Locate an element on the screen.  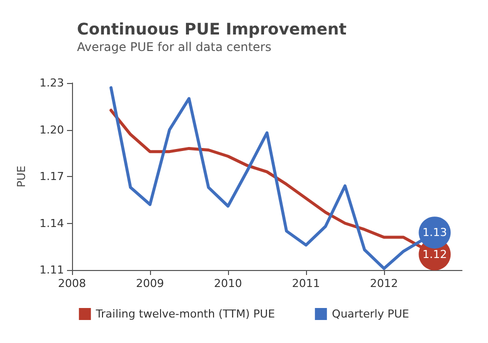
y-tick-label: 1.17 is located at coordinates (52, 176).